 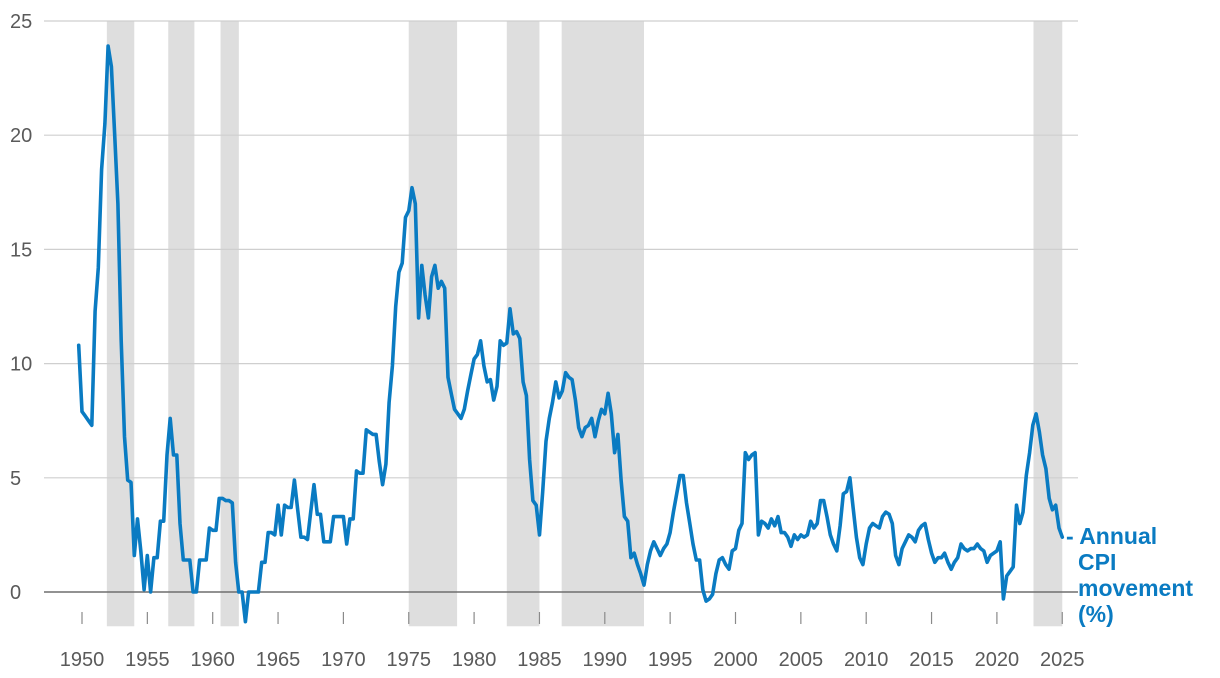 What do you see at coordinates (1062, 660) in the screenshot?
I see `x-tick-label-2025: 2025` at bounding box center [1062, 660].